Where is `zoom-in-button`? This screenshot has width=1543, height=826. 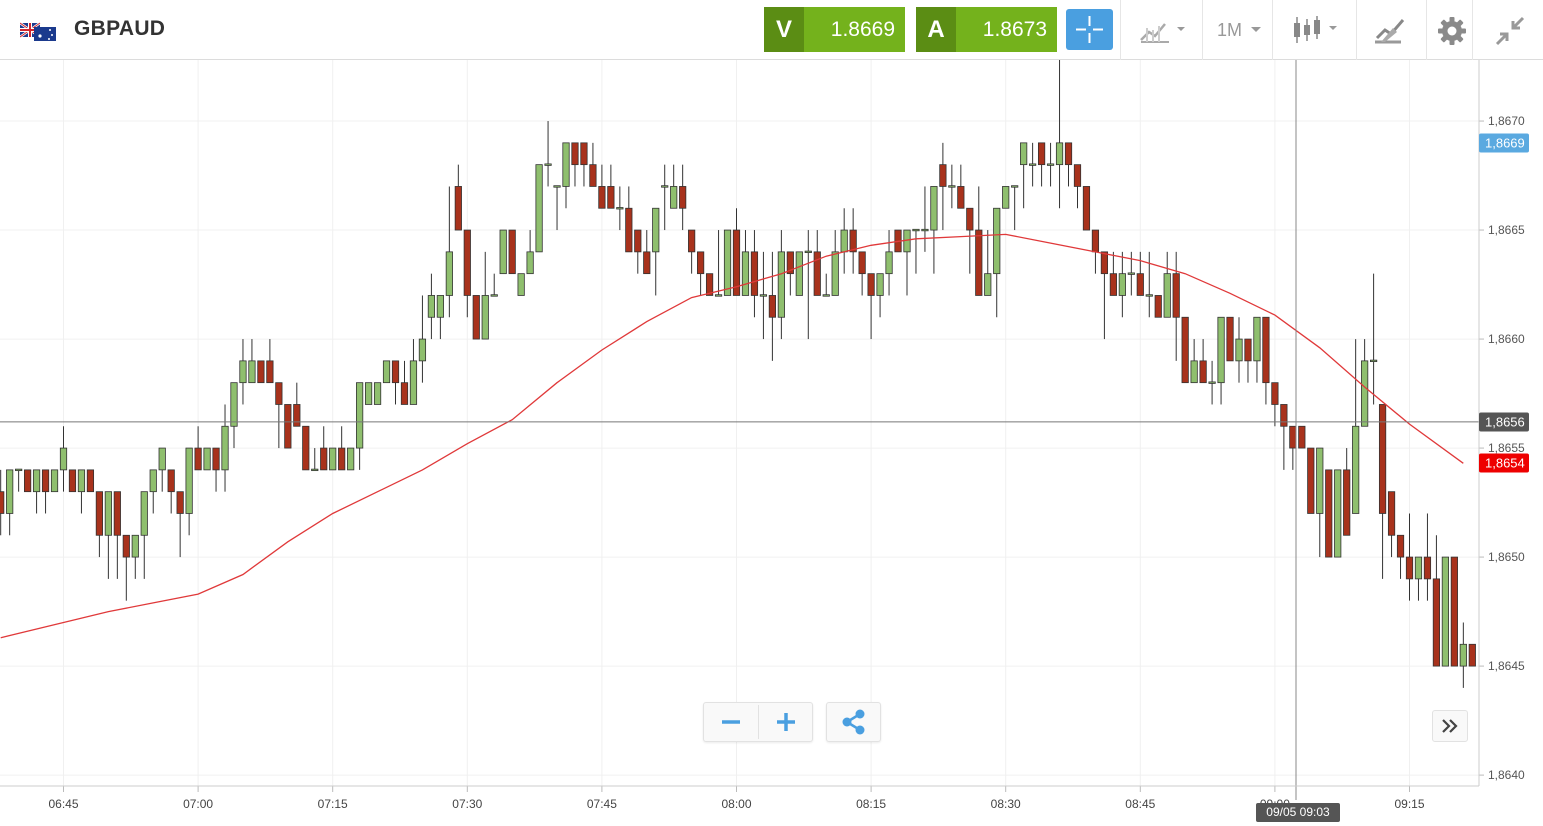
zoom-in-button is located at coordinates (786, 722).